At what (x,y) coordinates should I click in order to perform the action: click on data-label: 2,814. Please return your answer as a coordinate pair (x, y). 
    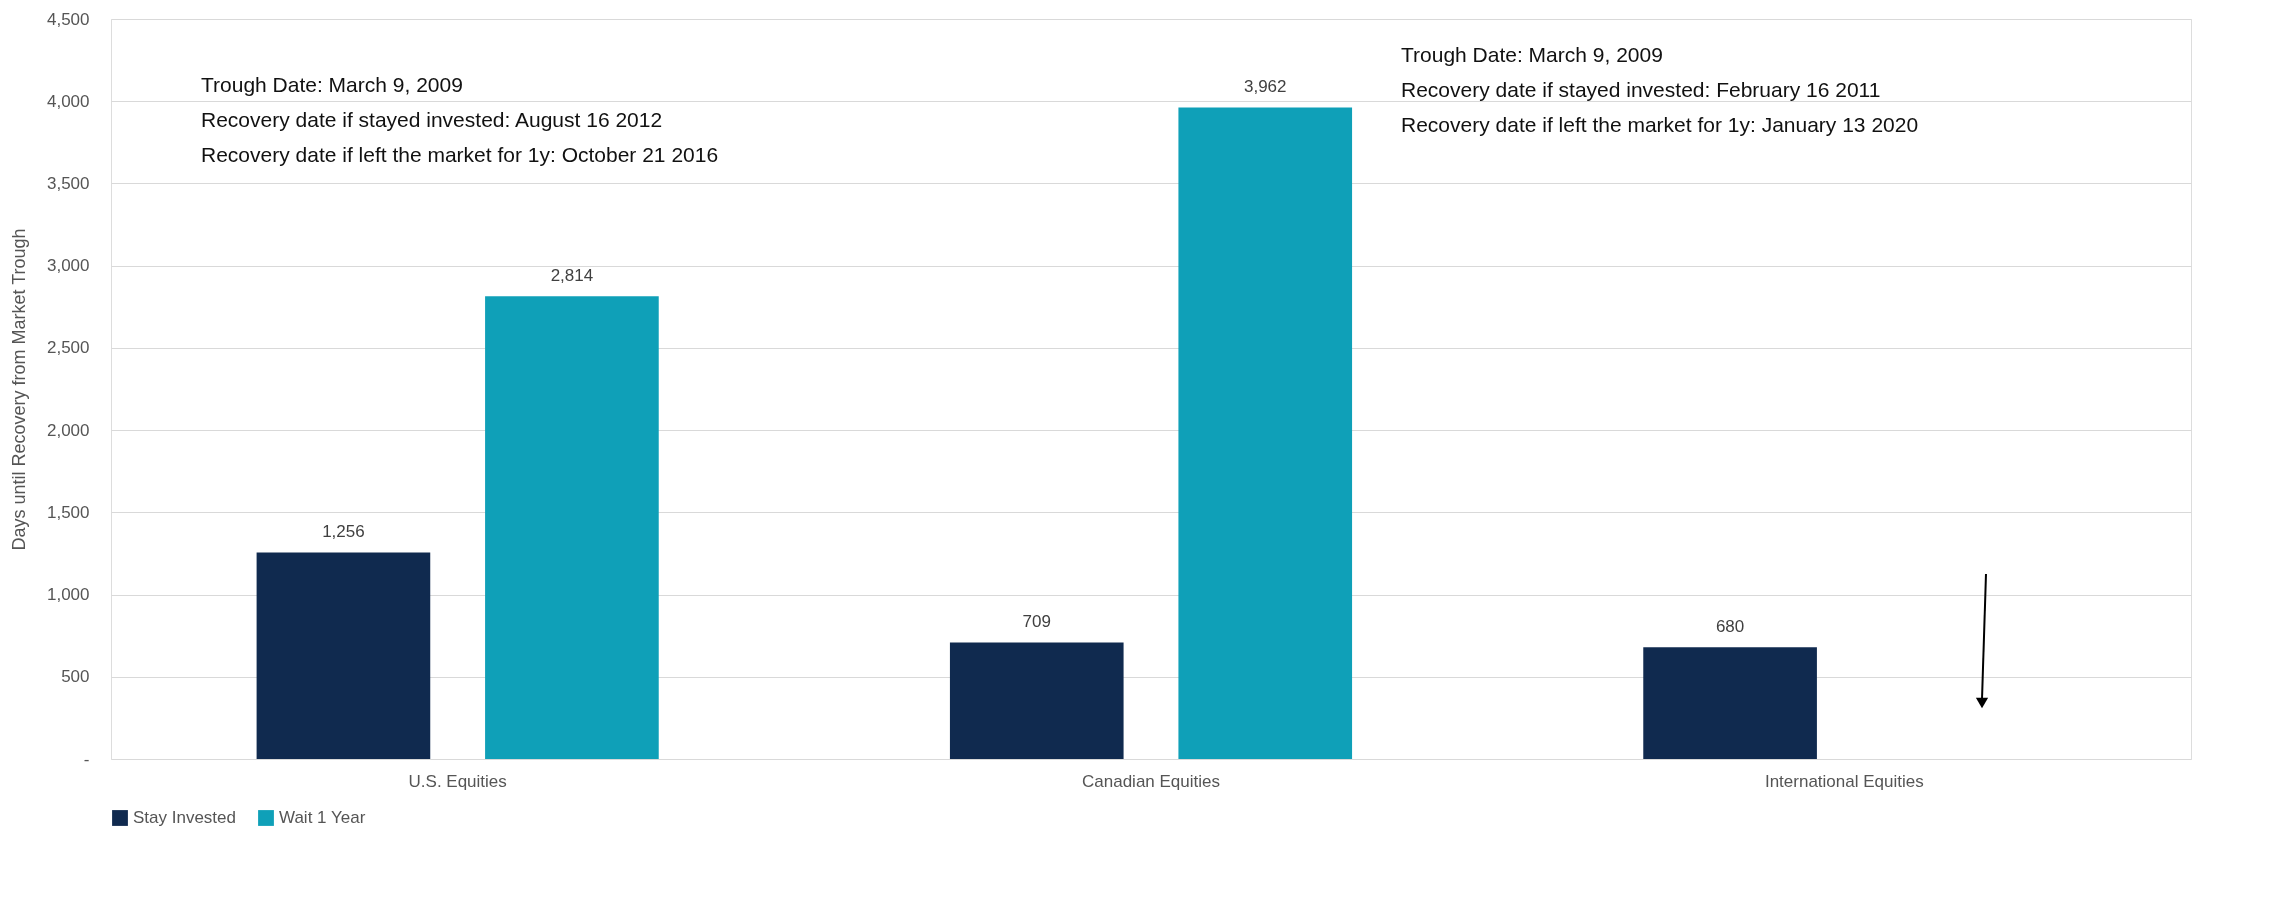
    Looking at the image, I should click on (572, 276).